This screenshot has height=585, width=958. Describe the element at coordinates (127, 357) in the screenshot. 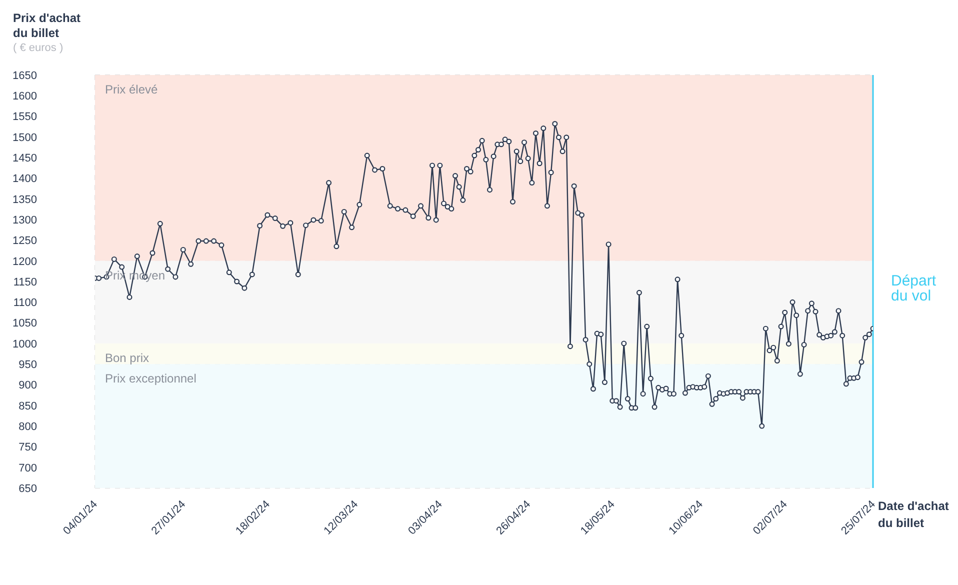

I see `band-label: Bon prix` at that location.